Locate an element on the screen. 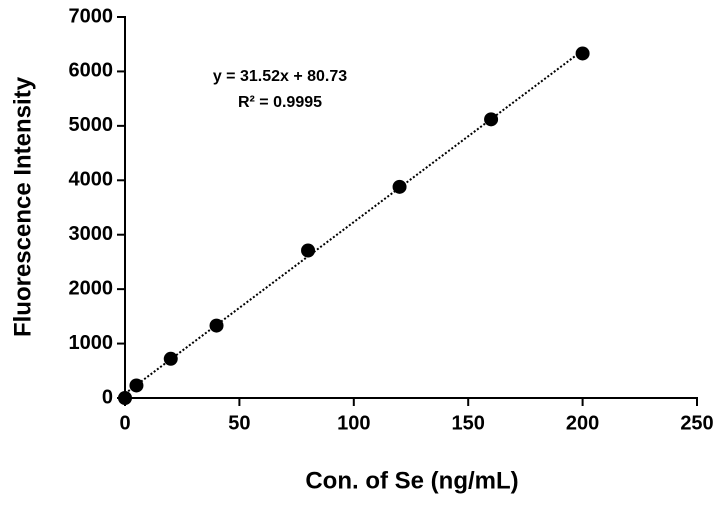 This screenshot has height=506, width=728. x-tick-label: 250 is located at coordinates (696, 423).